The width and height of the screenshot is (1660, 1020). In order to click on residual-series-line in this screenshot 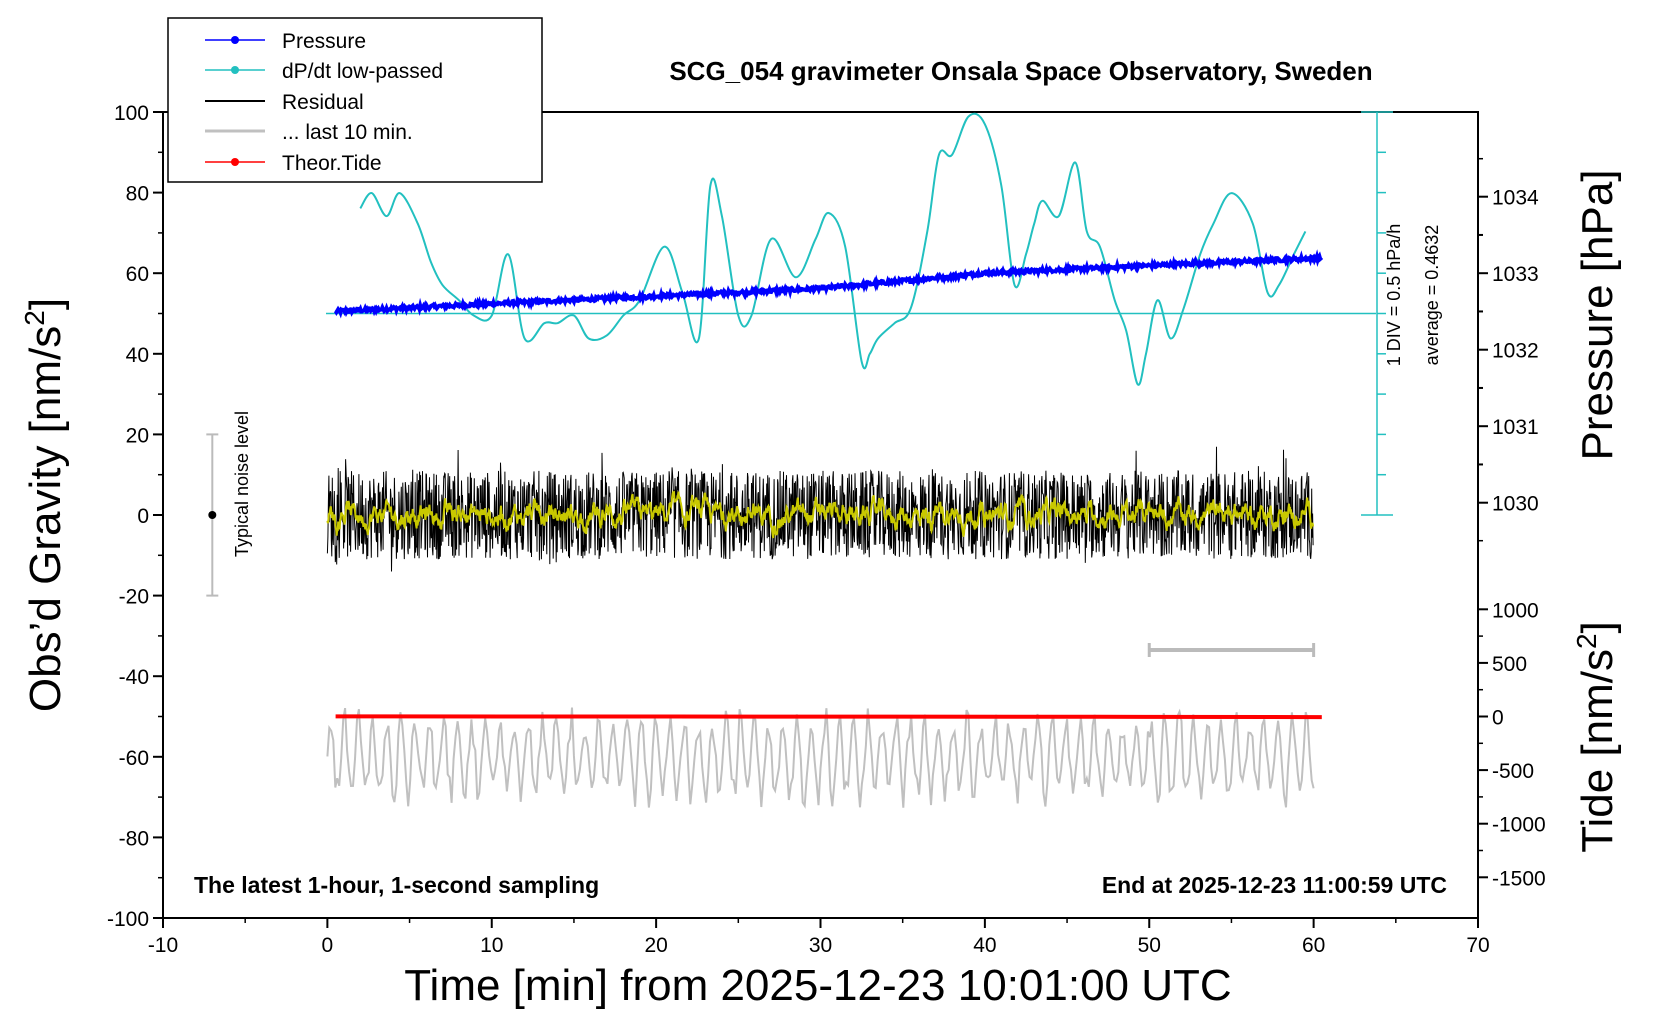, I will do `click(820, 509)`.